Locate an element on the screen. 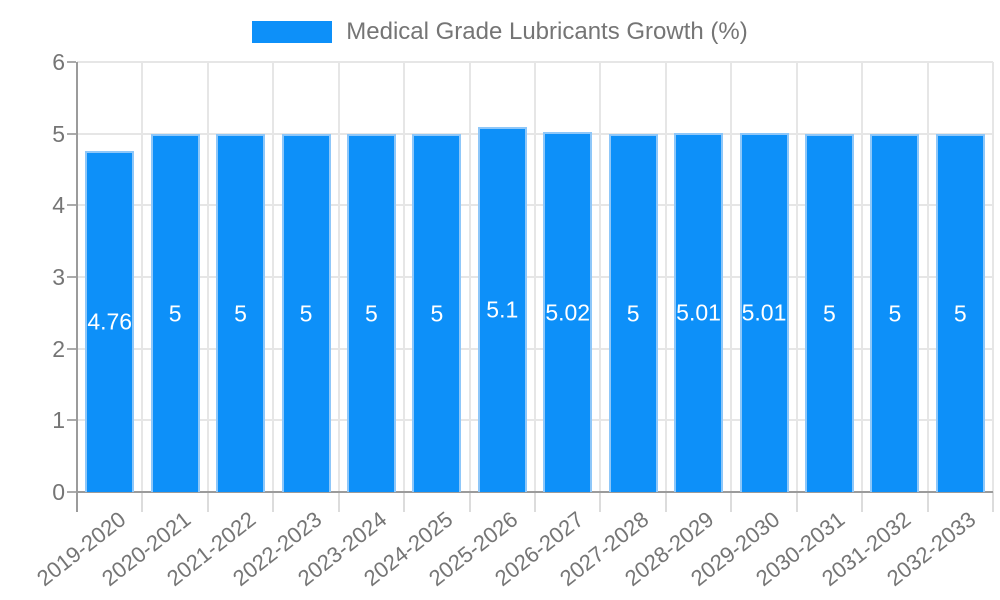 This screenshot has width=1000, height=600. y-axis-label: 0 is located at coordinates (58, 492).